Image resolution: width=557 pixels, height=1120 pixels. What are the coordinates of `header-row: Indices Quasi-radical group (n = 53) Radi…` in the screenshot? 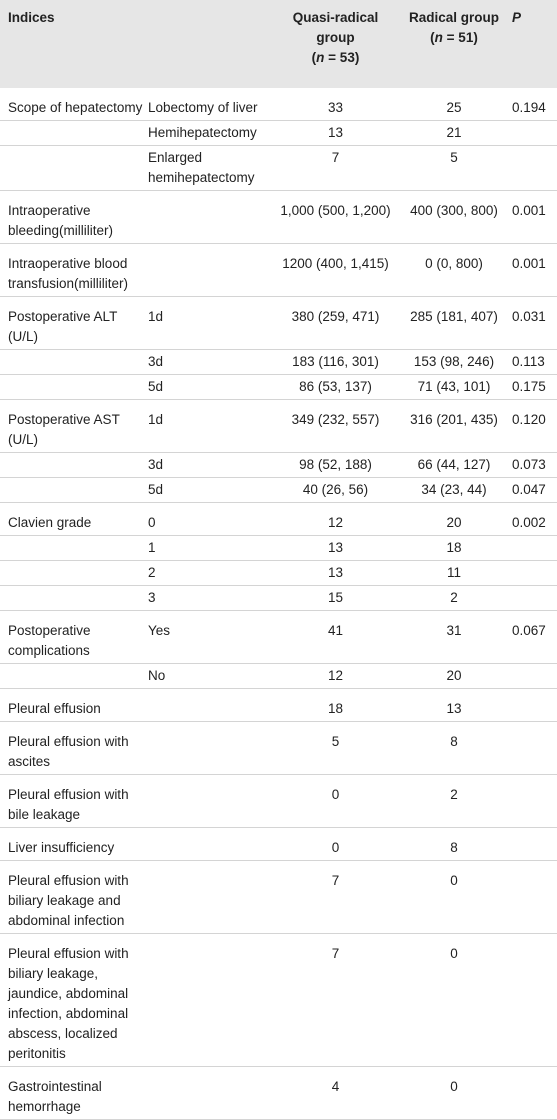 It's located at (278, 44).